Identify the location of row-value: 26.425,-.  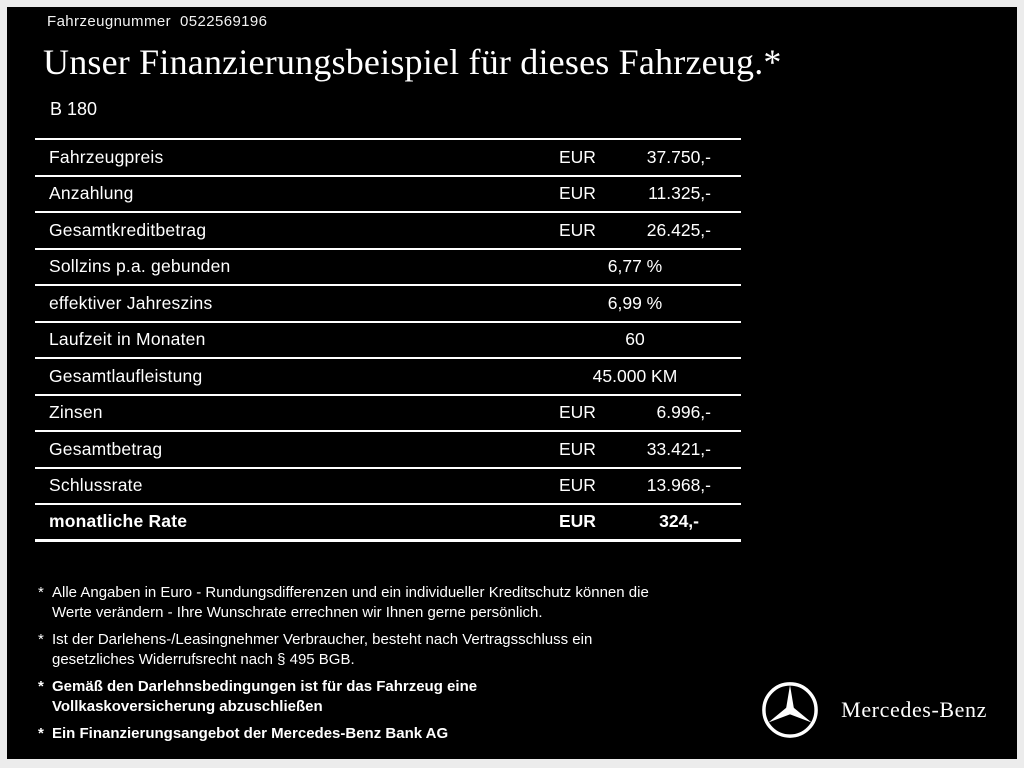
(678, 229).